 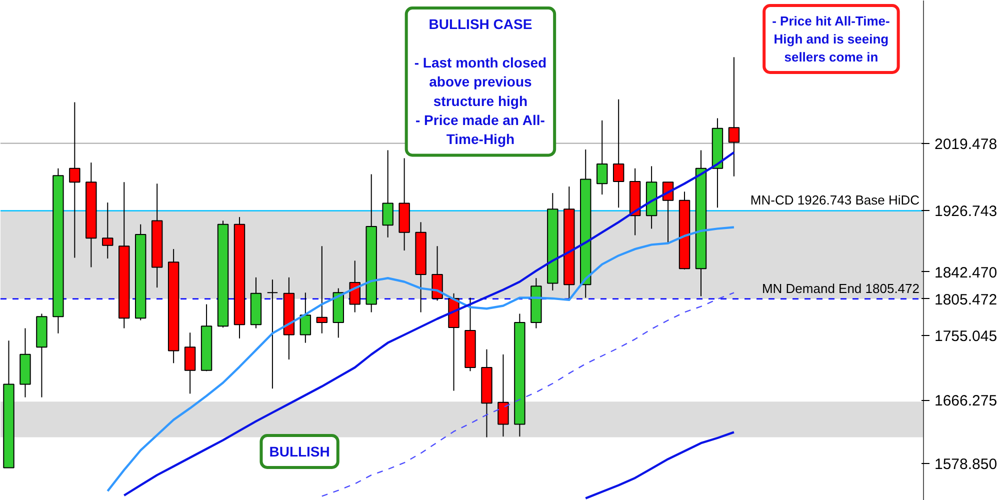 I want to click on annotation: BULLISH, so click(x=299, y=452).